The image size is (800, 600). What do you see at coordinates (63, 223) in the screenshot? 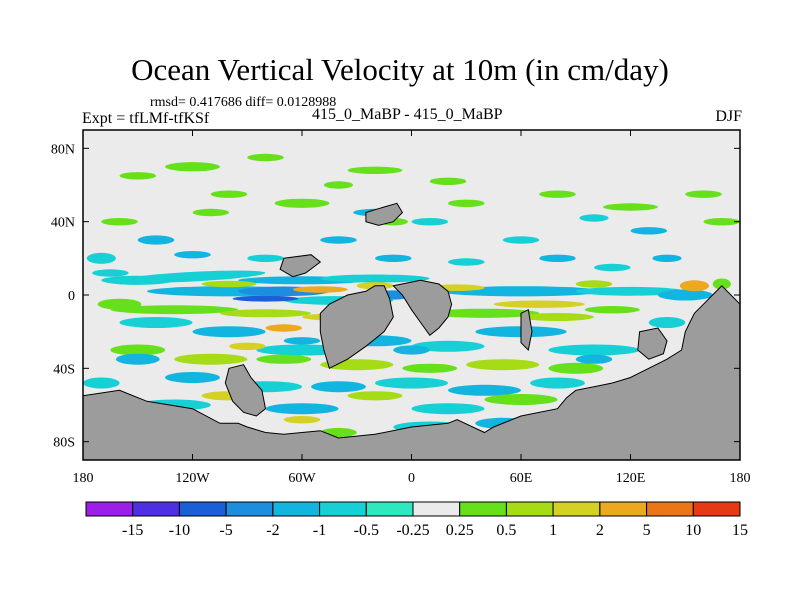
I see `y-tick-label: 40N` at bounding box center [63, 223].